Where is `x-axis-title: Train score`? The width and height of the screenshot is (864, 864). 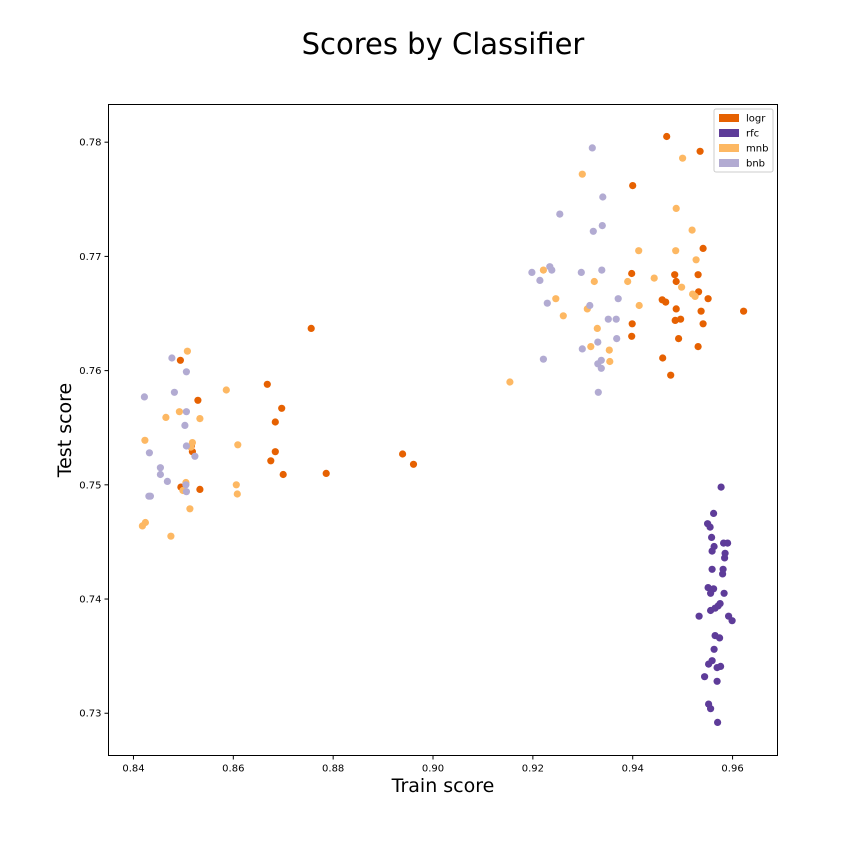
x-axis-title: Train score is located at coordinates (443, 786).